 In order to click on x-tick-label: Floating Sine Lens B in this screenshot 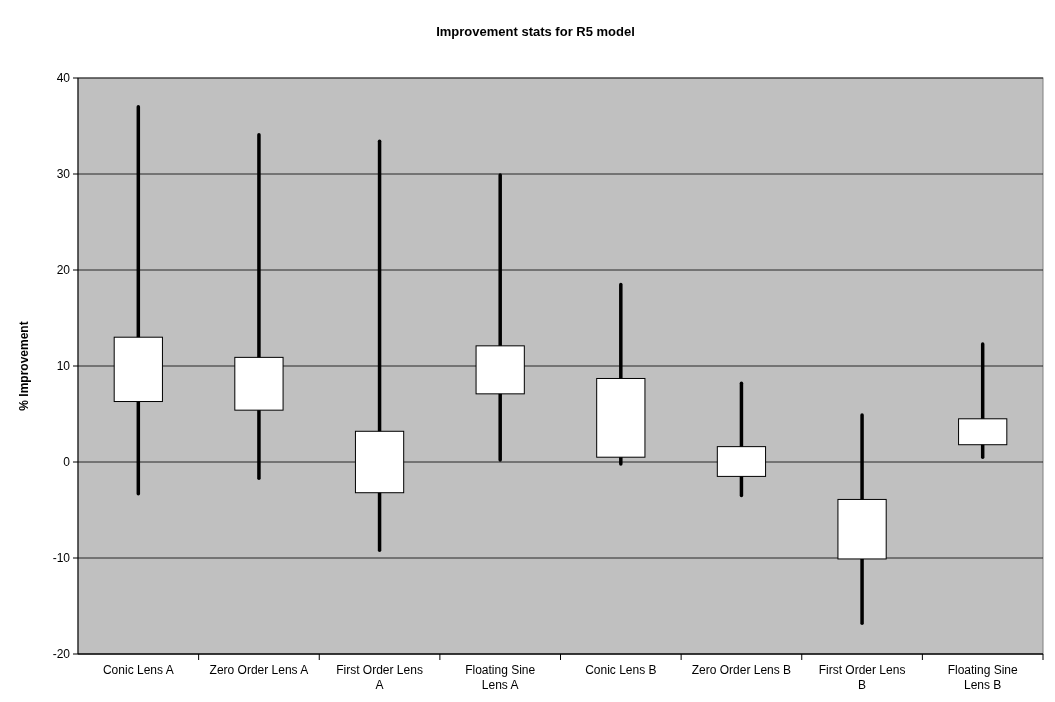, I will do `click(983, 677)`.